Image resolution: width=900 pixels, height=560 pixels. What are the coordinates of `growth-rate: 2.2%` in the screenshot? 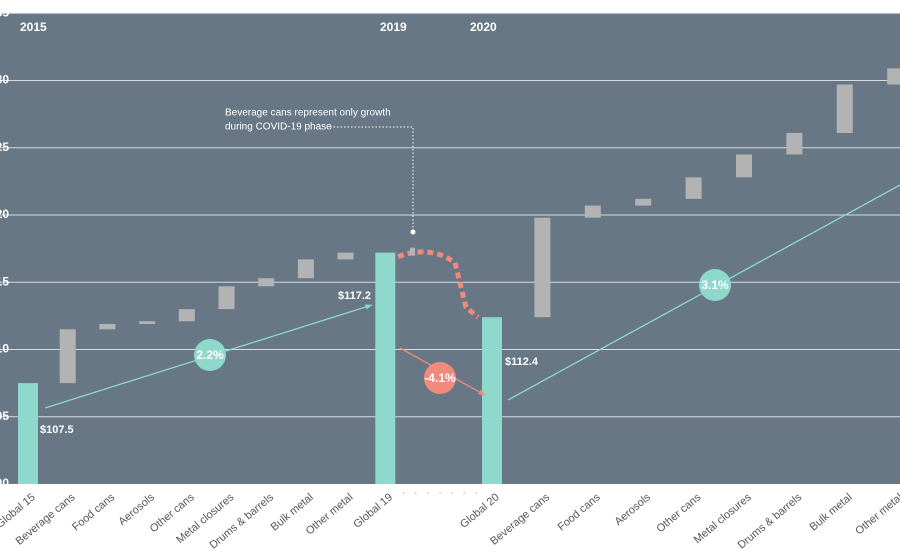 It's located at (210, 355).